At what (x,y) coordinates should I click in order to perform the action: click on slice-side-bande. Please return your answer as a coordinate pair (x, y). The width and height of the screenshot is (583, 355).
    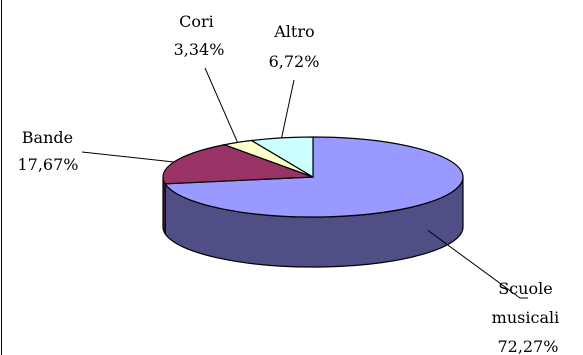
    Looking at the image, I should click on (164, 206).